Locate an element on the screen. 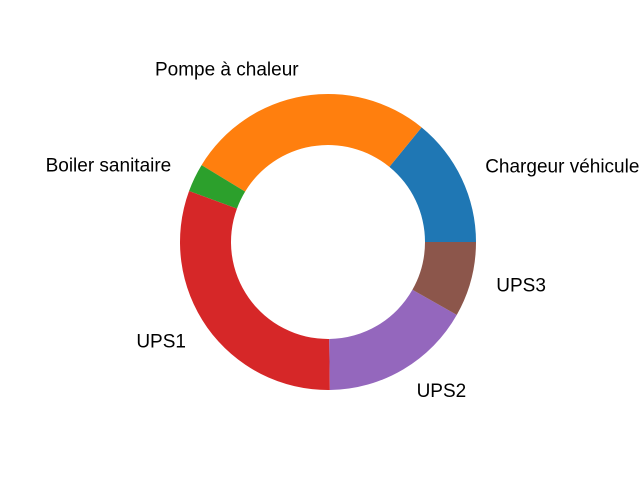 Image resolution: width=640 pixels, height=480 pixels. slice-label-2: Boiler sanitaire is located at coordinates (109, 165).